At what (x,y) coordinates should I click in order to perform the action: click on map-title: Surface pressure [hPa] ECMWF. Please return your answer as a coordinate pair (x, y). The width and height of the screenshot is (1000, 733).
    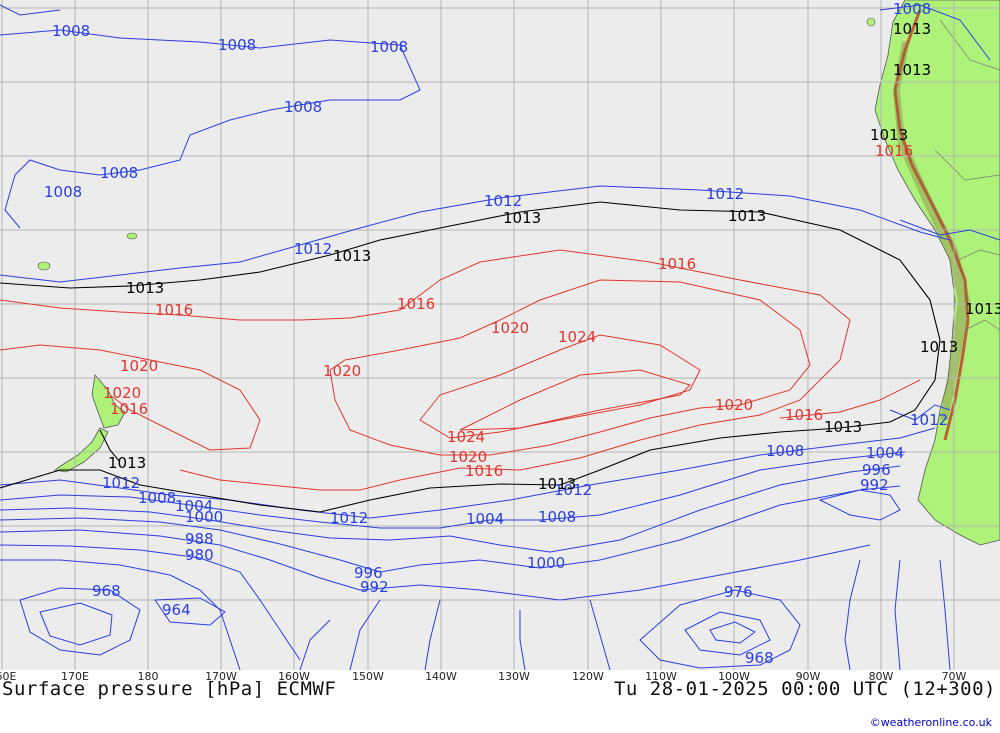
    Looking at the image, I should click on (169, 689).